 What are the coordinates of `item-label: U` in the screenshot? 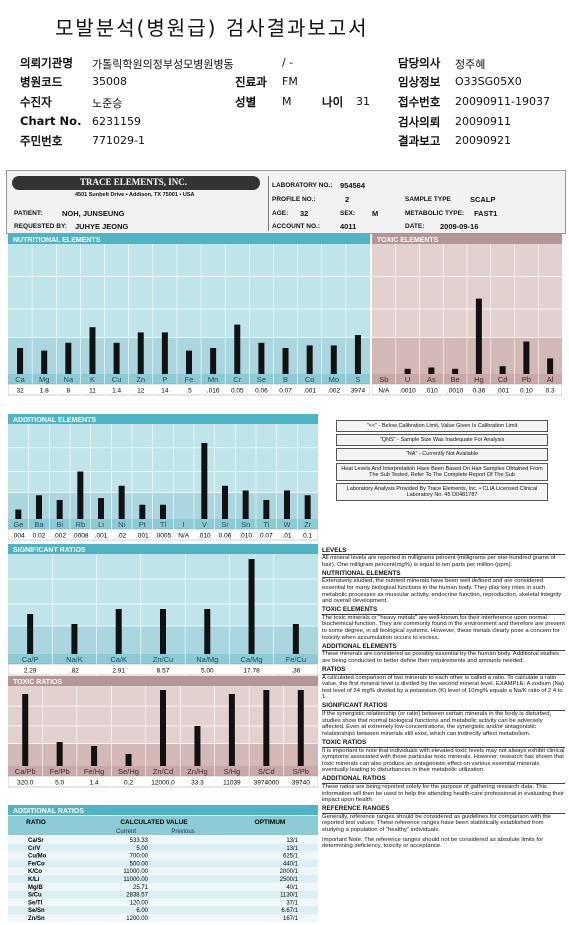 It's located at (407, 379).